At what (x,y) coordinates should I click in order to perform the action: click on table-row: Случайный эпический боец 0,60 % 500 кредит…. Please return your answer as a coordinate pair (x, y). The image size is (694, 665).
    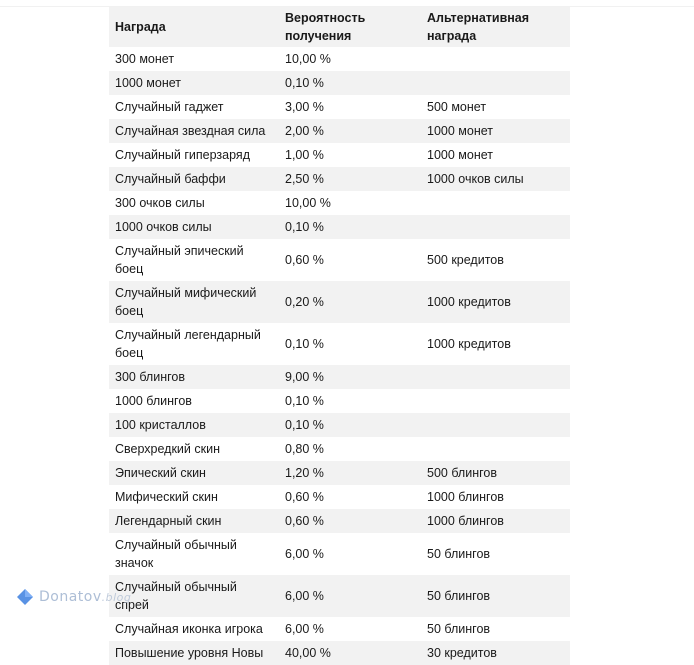
    Looking at the image, I should click on (339, 260).